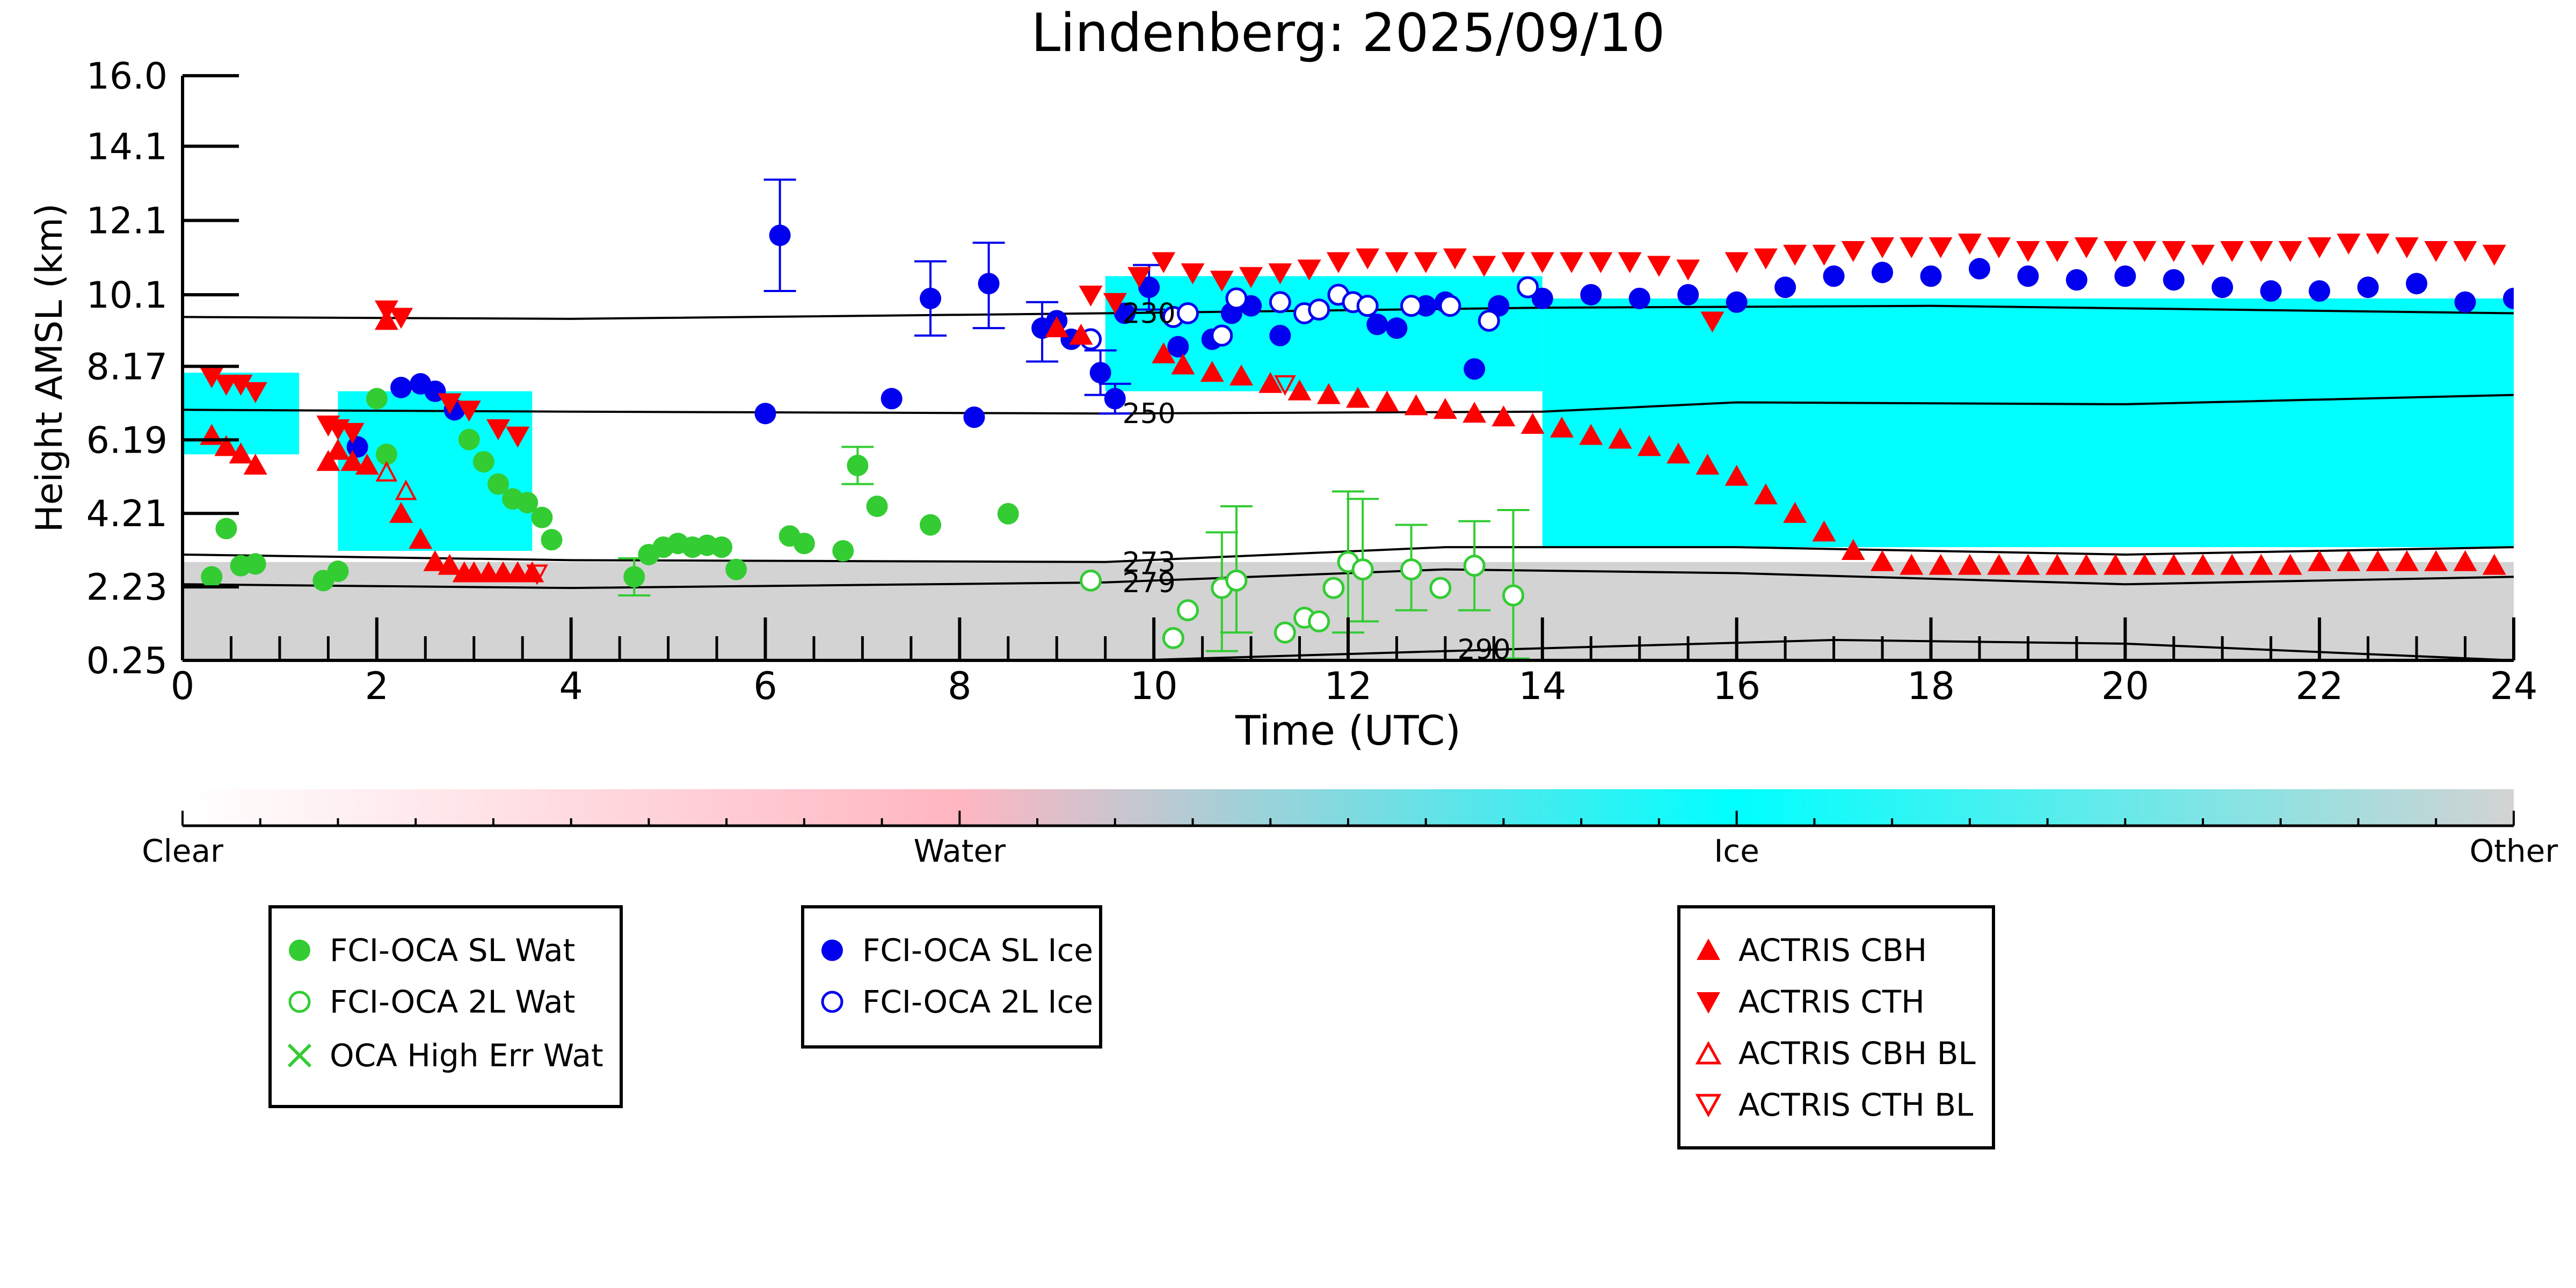 The width and height of the screenshot is (2576, 1288). Describe the element at coordinates (951, 977) in the screenshot. I see `legend-ice: FCI-OCA SL Ice FCI-OCA 2L Ice` at that location.